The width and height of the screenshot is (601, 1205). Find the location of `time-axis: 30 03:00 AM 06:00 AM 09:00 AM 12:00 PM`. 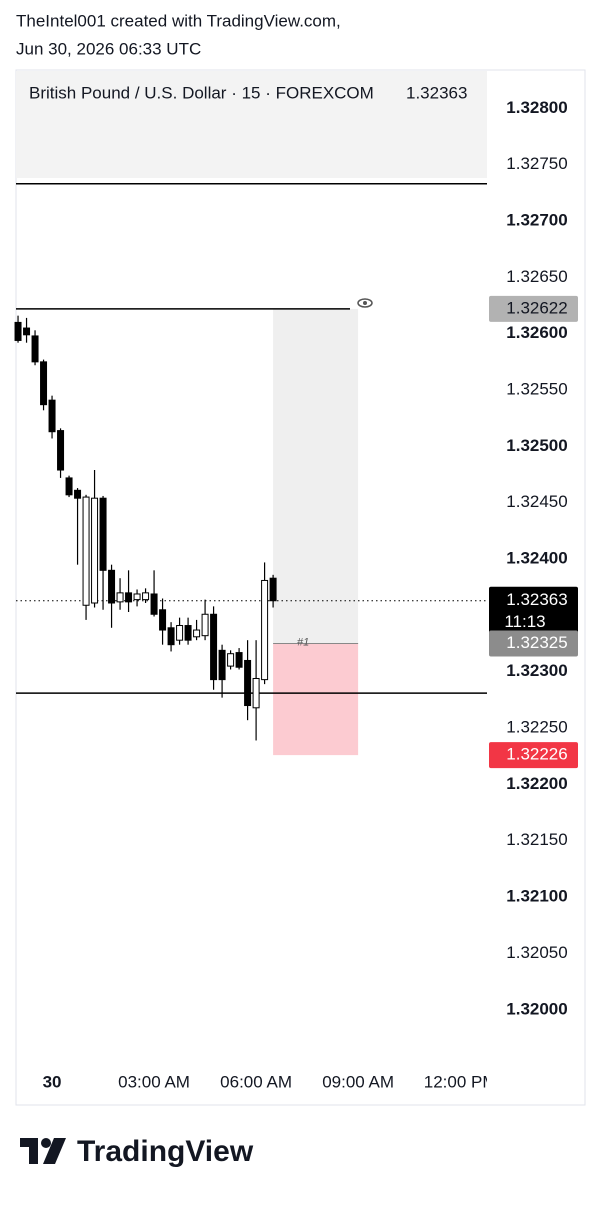

time-axis: 30 03:00 AM 06:00 AM 09:00 AM 12:00 PM is located at coordinates (270, 1081).